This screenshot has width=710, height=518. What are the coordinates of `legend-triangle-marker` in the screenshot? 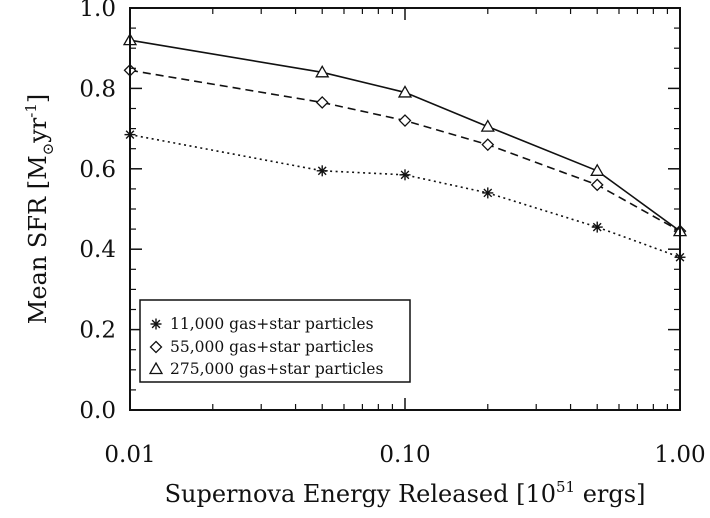 It's located at (156, 368).